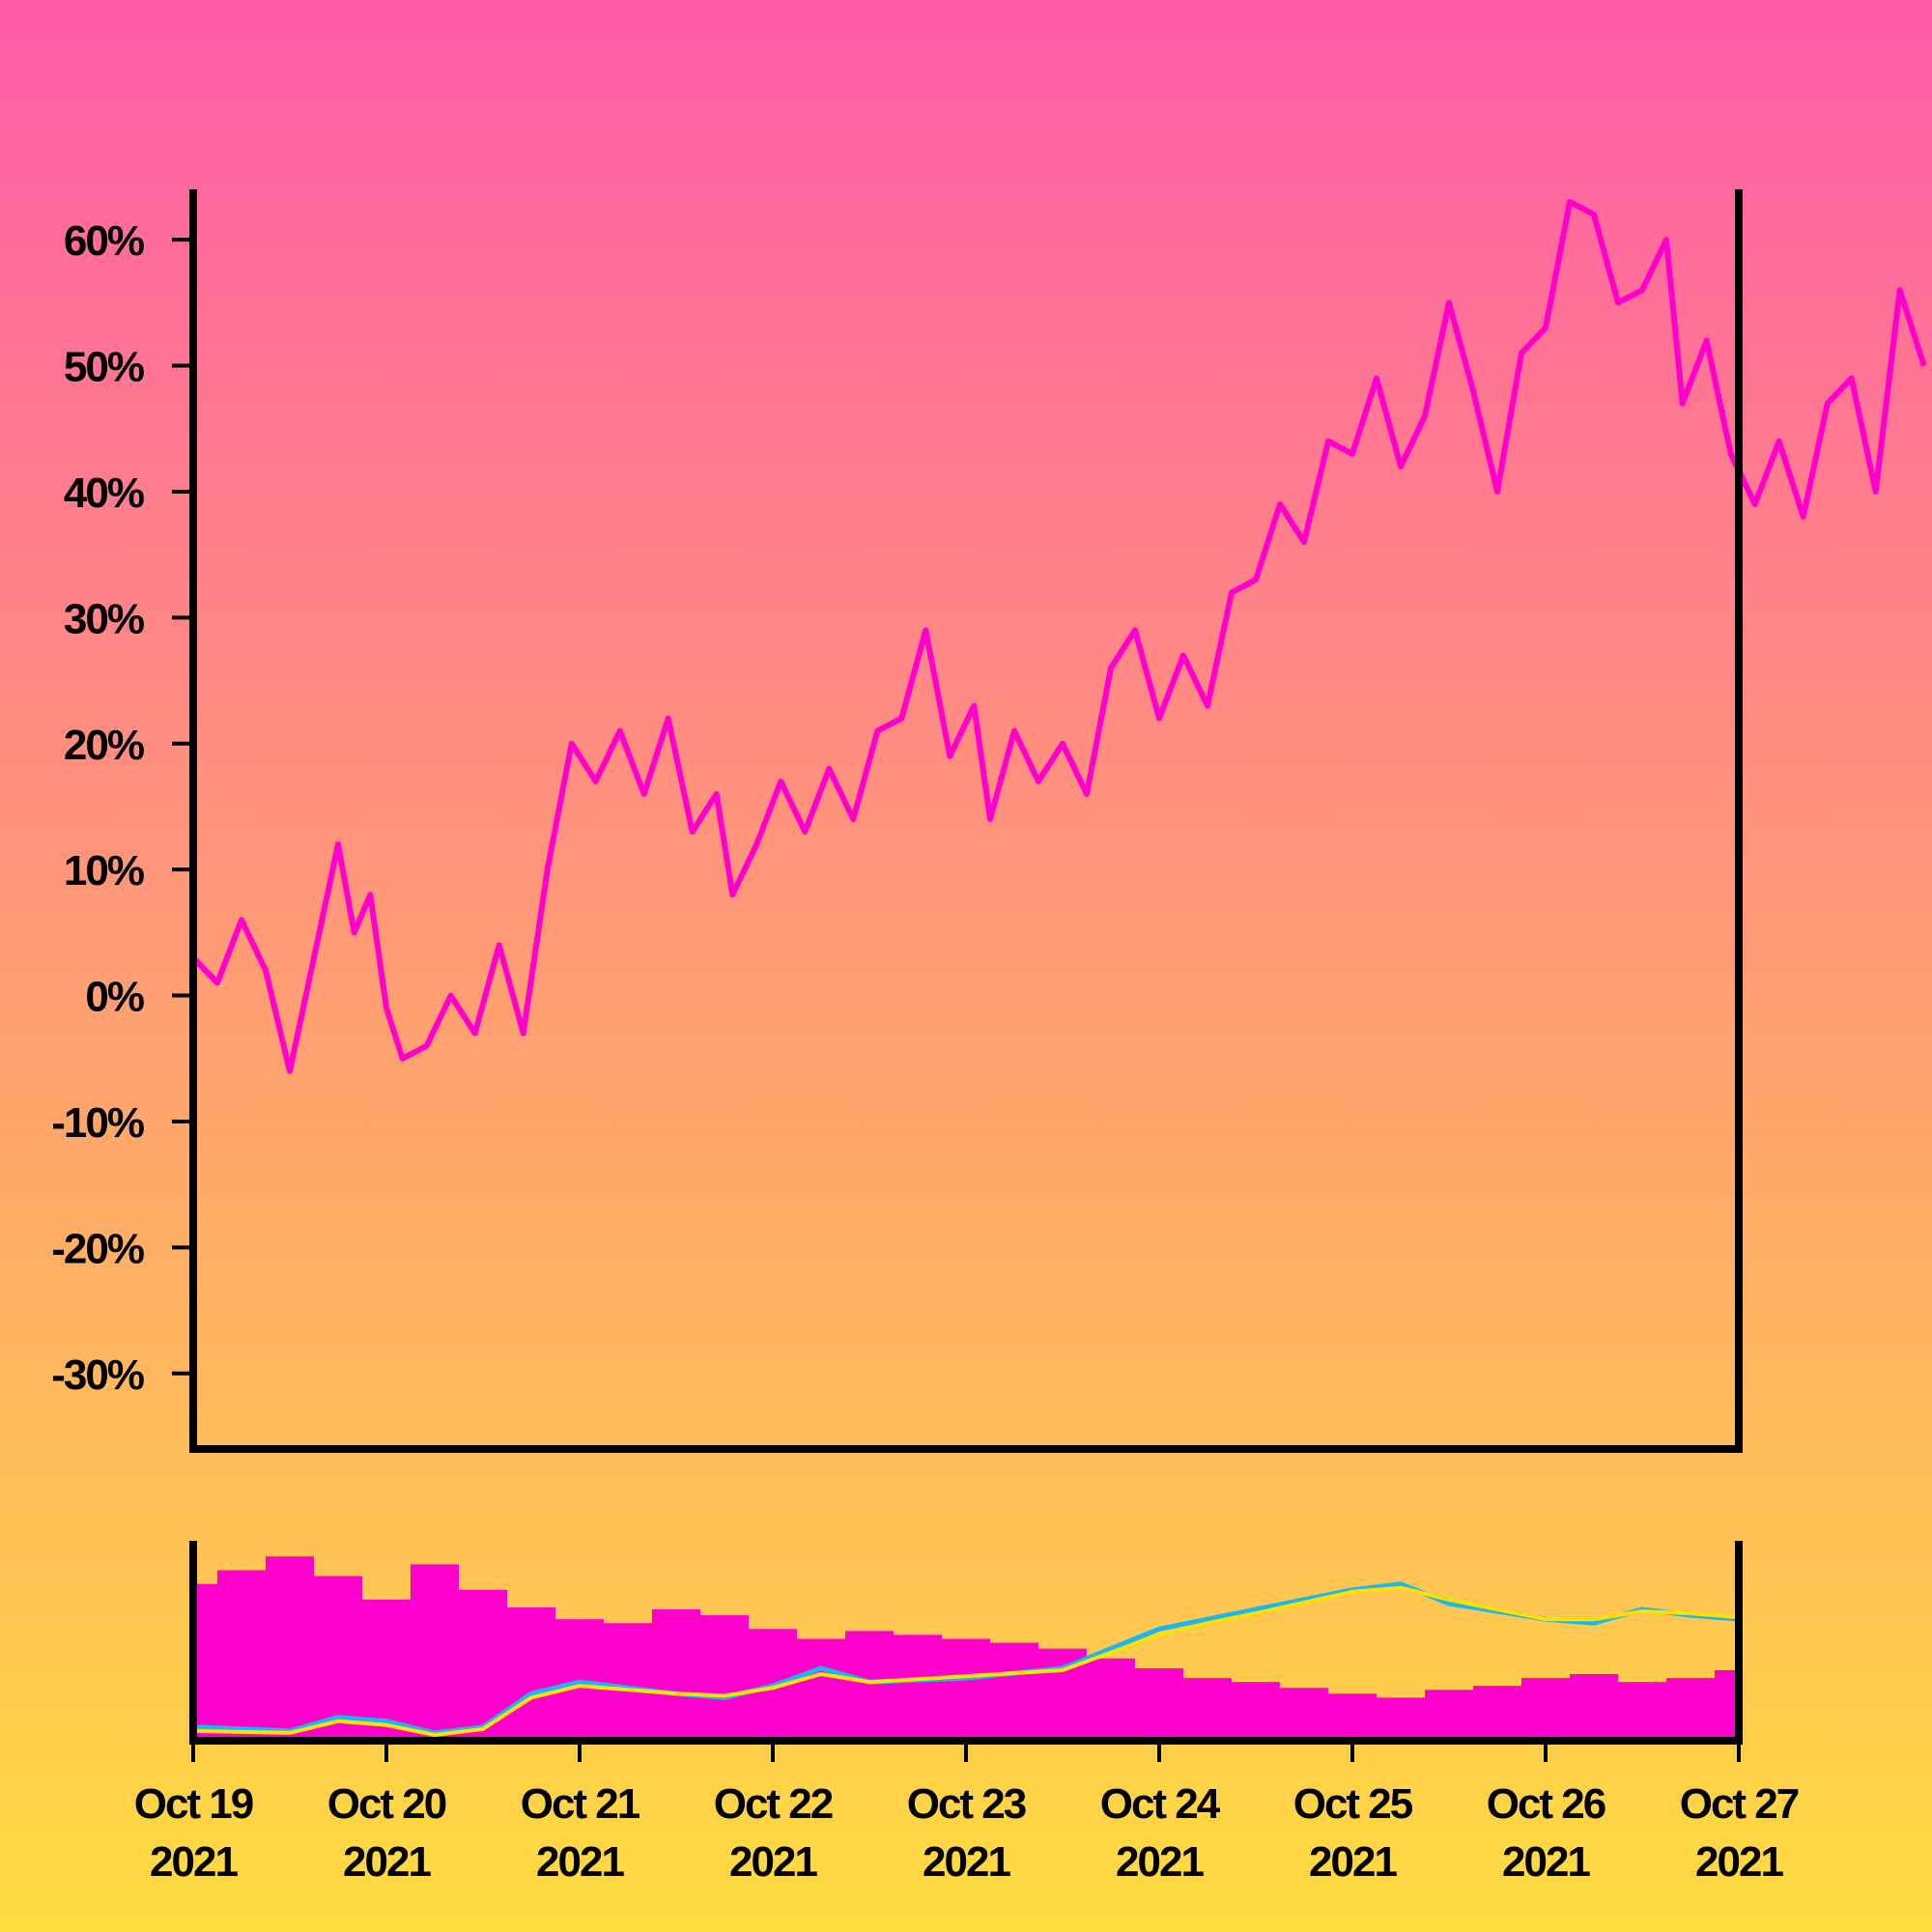  What do you see at coordinates (1353, 1804) in the screenshot?
I see `x-tick-label-date: Oct 25` at bounding box center [1353, 1804].